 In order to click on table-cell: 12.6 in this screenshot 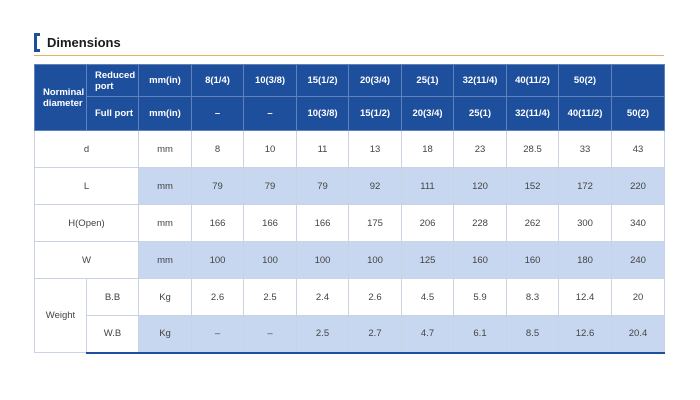, I will do `click(585, 334)`.